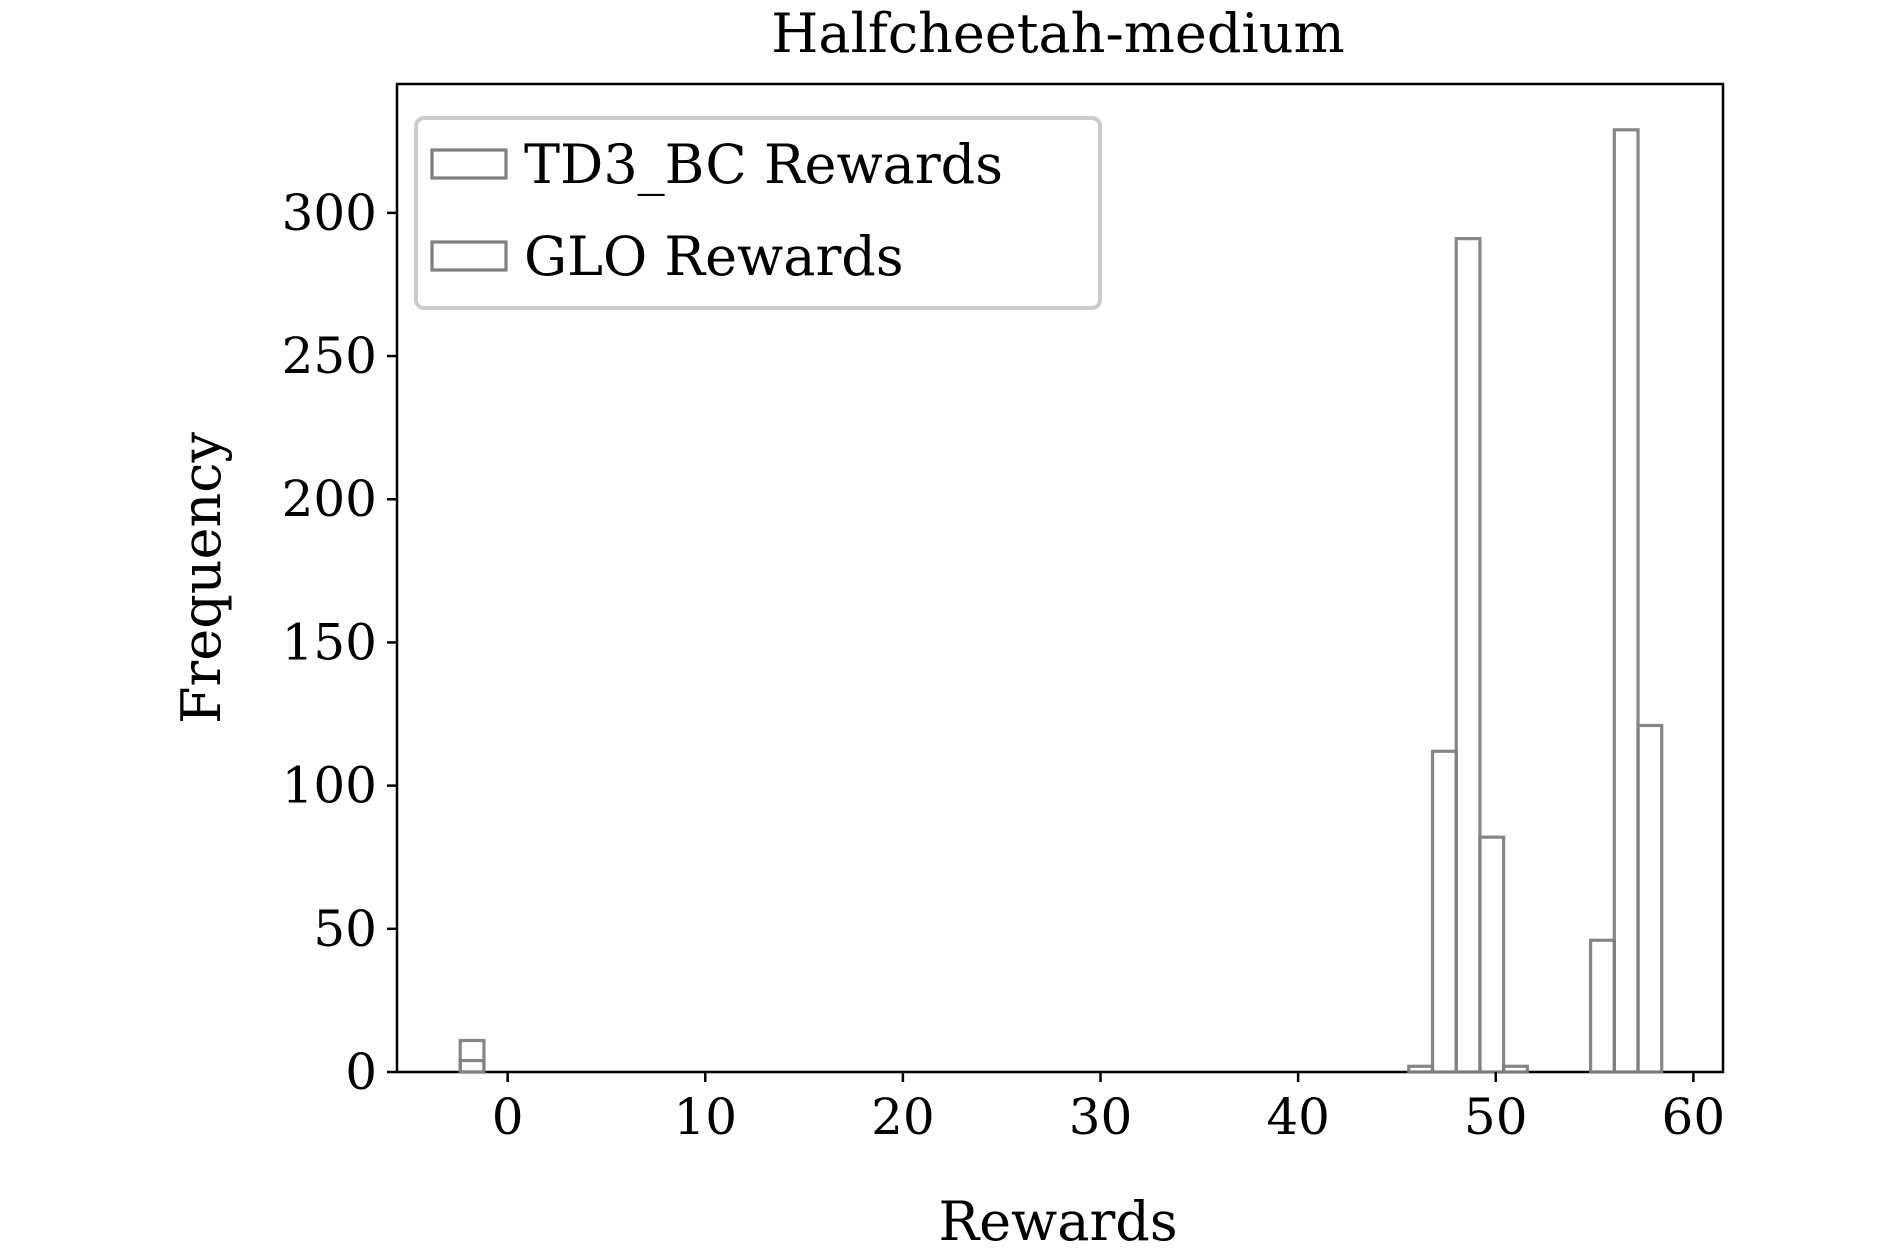  What do you see at coordinates (1101, 1117) in the screenshot?
I see `x-tick-label: 30` at bounding box center [1101, 1117].